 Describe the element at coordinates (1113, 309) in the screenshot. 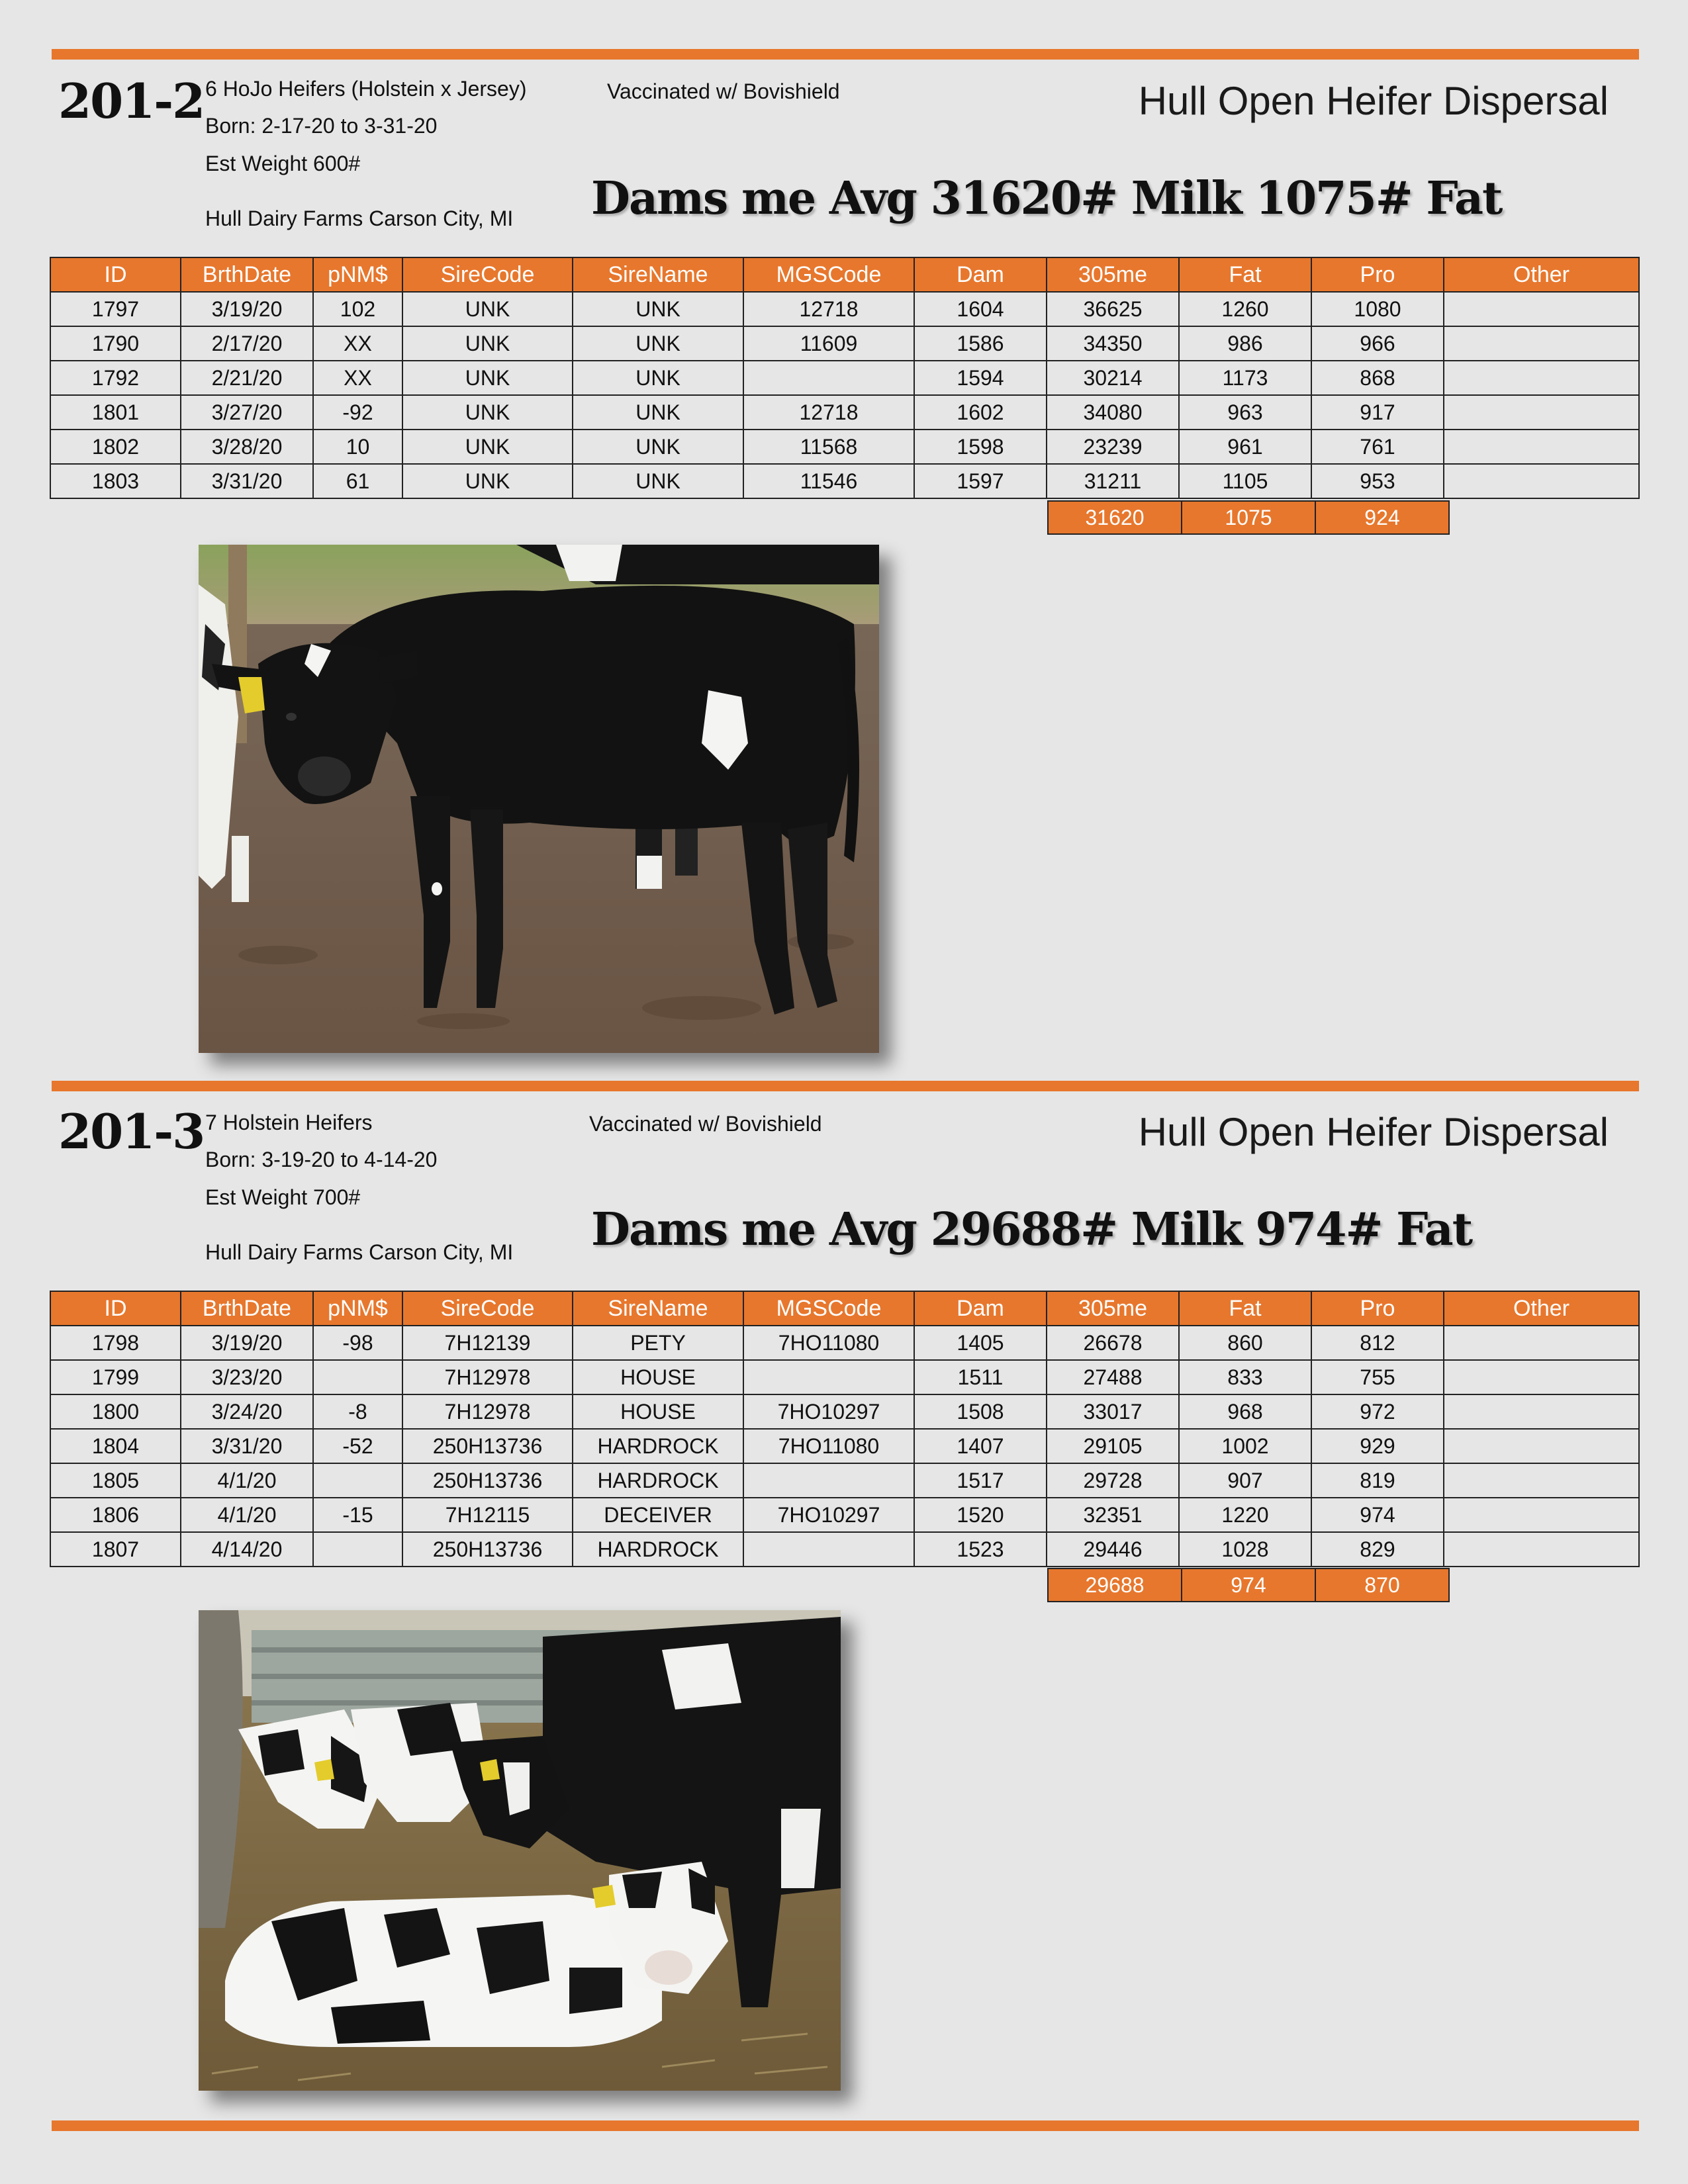

I see `table-cell: 36625` at that location.